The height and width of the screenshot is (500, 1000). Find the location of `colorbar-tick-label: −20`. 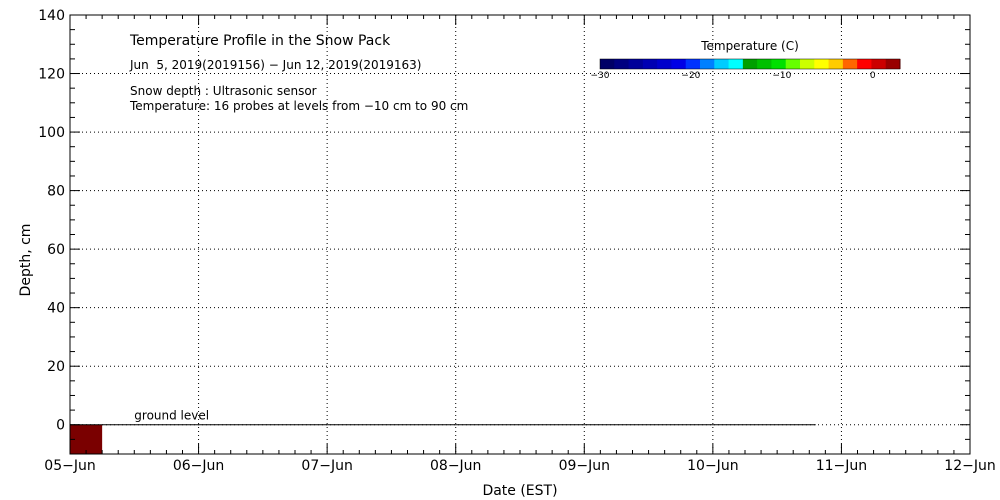

colorbar-tick-label: −20 is located at coordinates (690, 76).